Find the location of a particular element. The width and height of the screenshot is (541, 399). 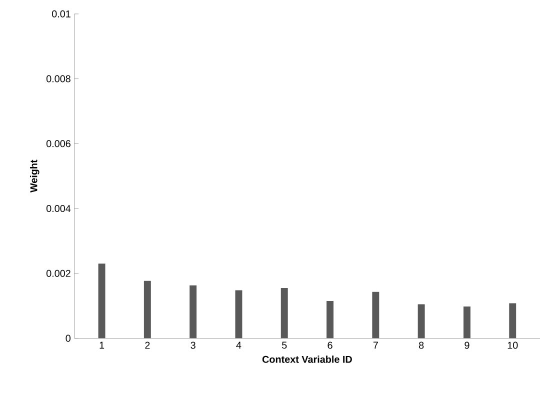

x-tick-label: 6 is located at coordinates (330, 345).